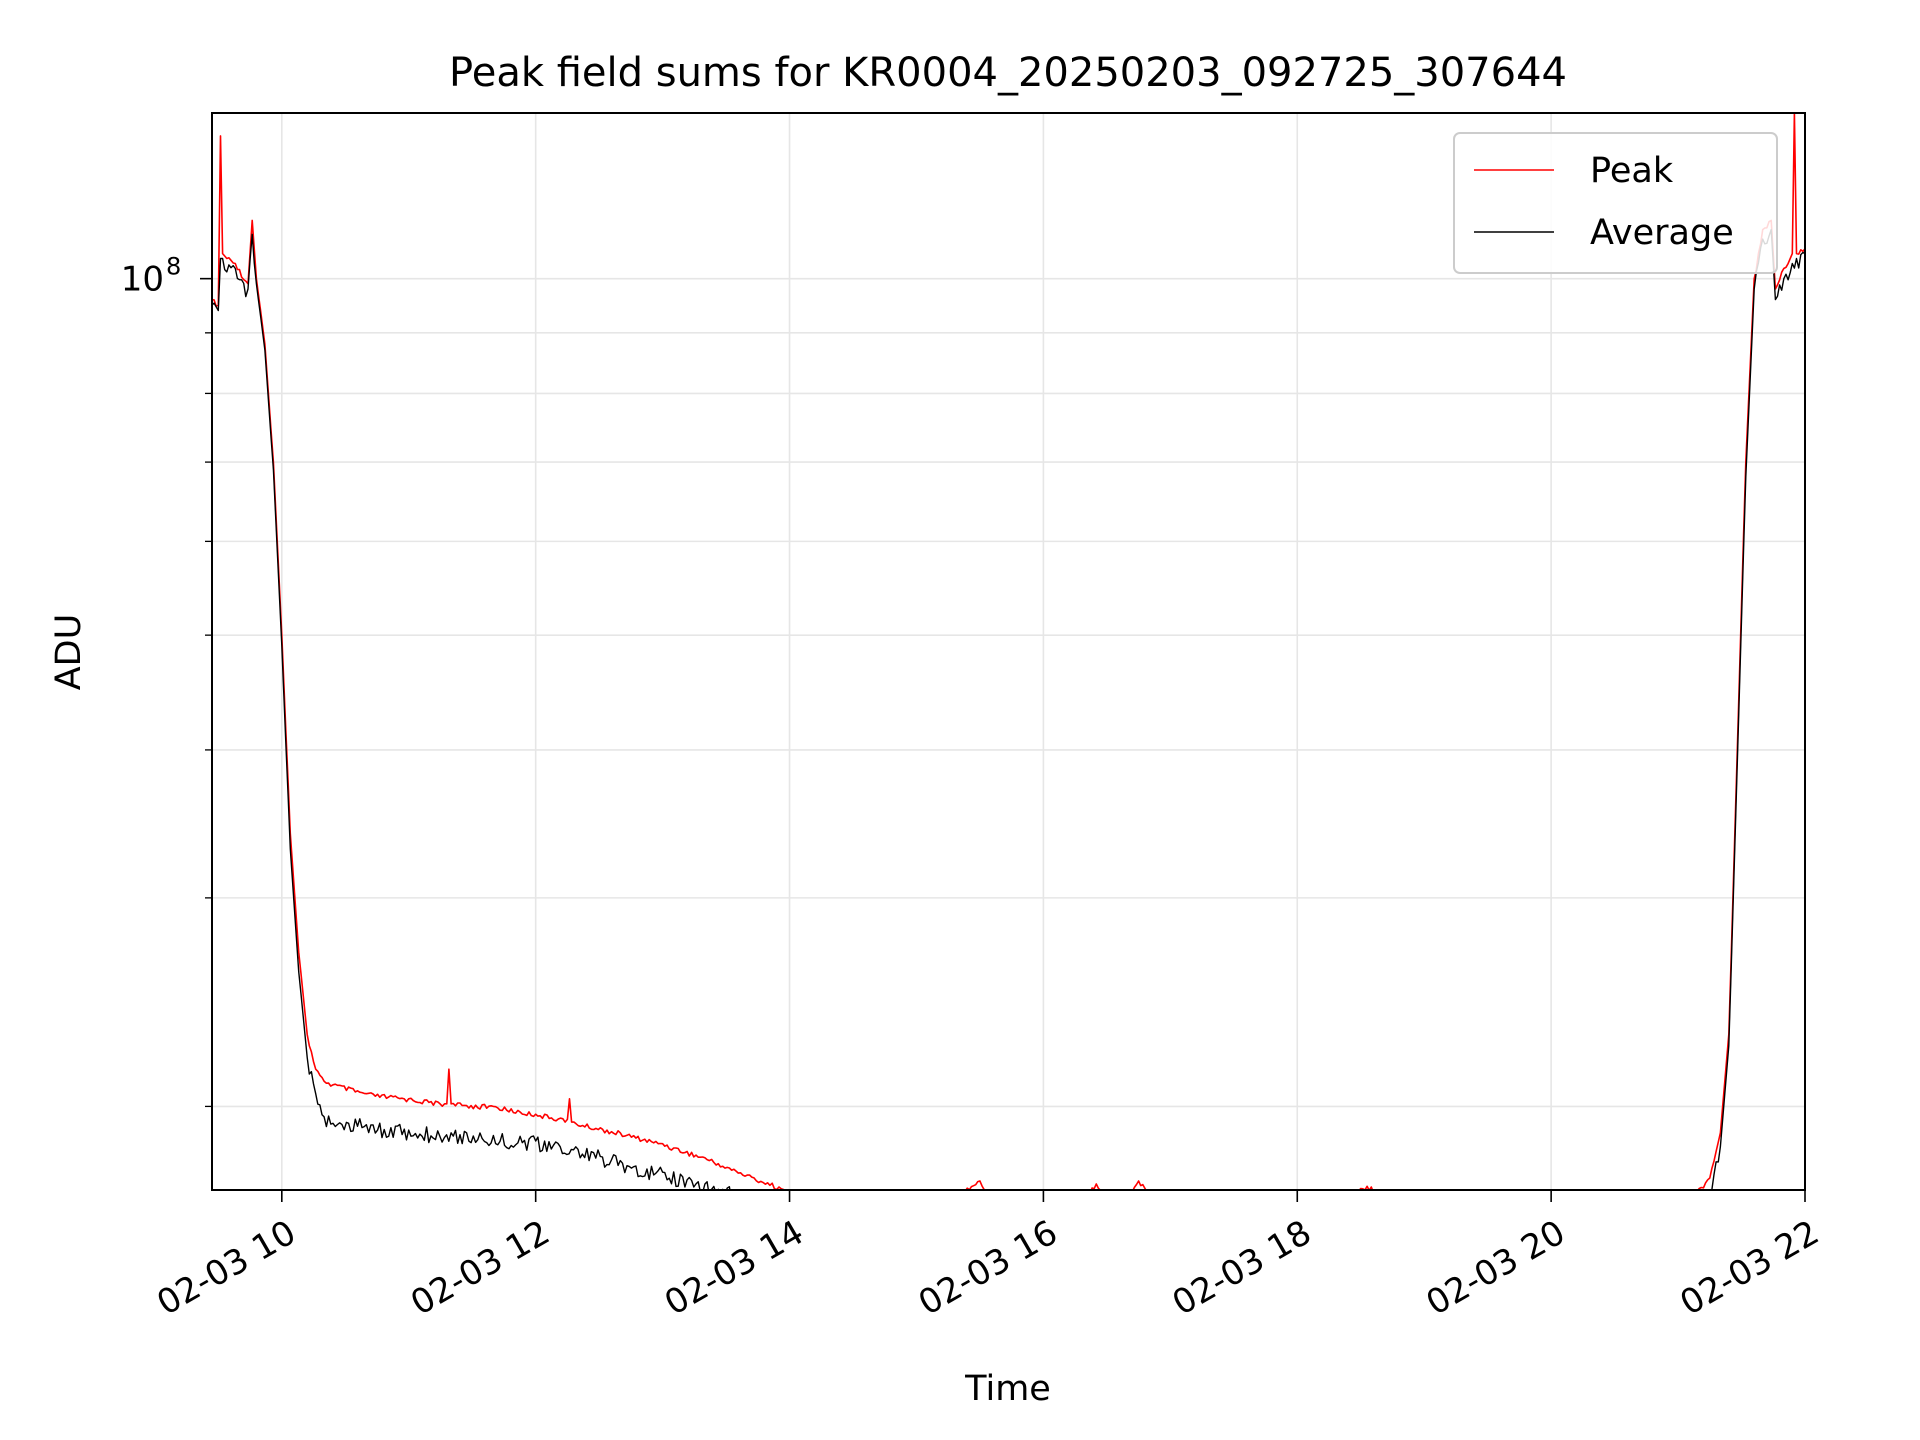 This screenshot has height=1440, width=1920. Describe the element at coordinates (1632, 171) in the screenshot. I see `legend-label-peak: Peak` at that location.